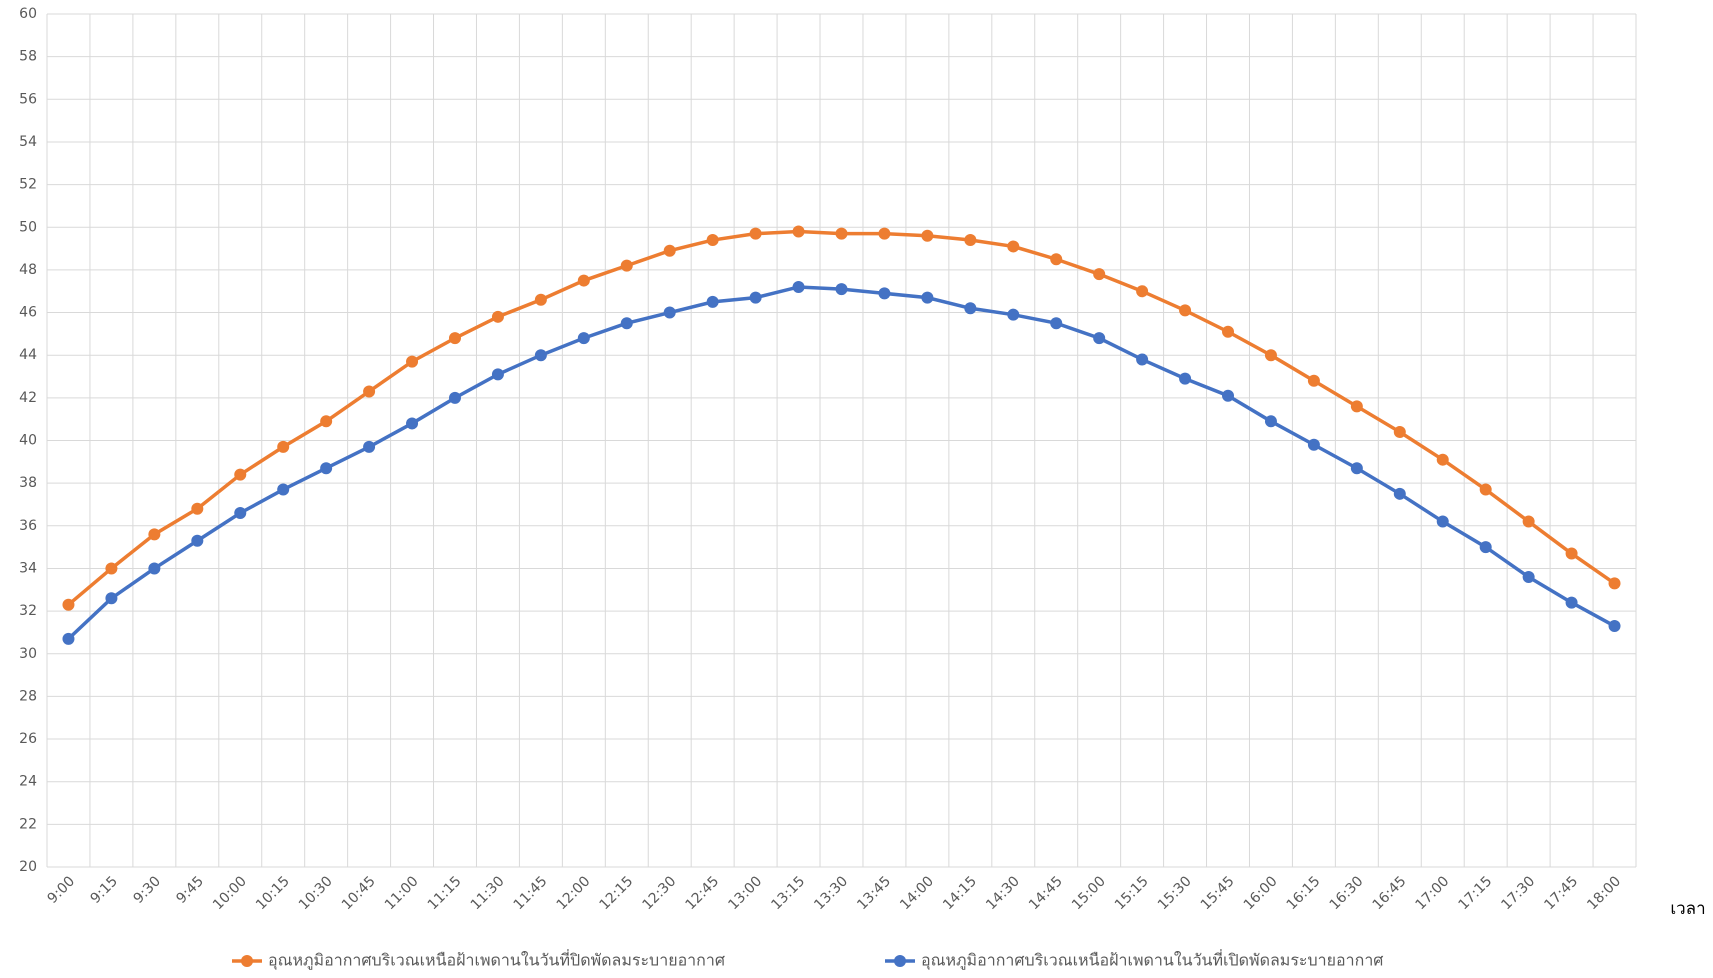 The image size is (1713, 978). Describe the element at coordinates (28, 355) in the screenshot. I see `y-tick-label: 44` at that location.